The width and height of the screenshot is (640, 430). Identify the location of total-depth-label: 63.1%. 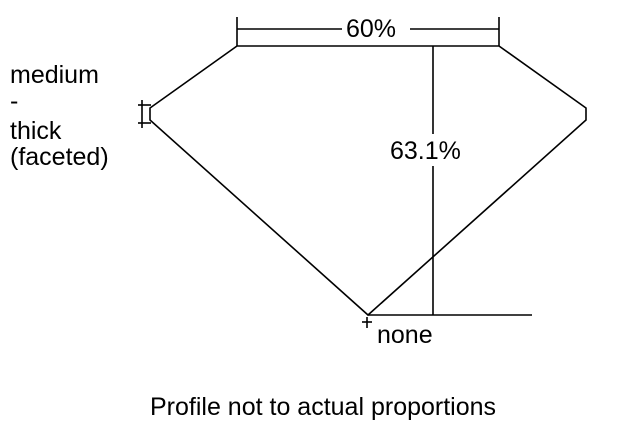
(425, 151).